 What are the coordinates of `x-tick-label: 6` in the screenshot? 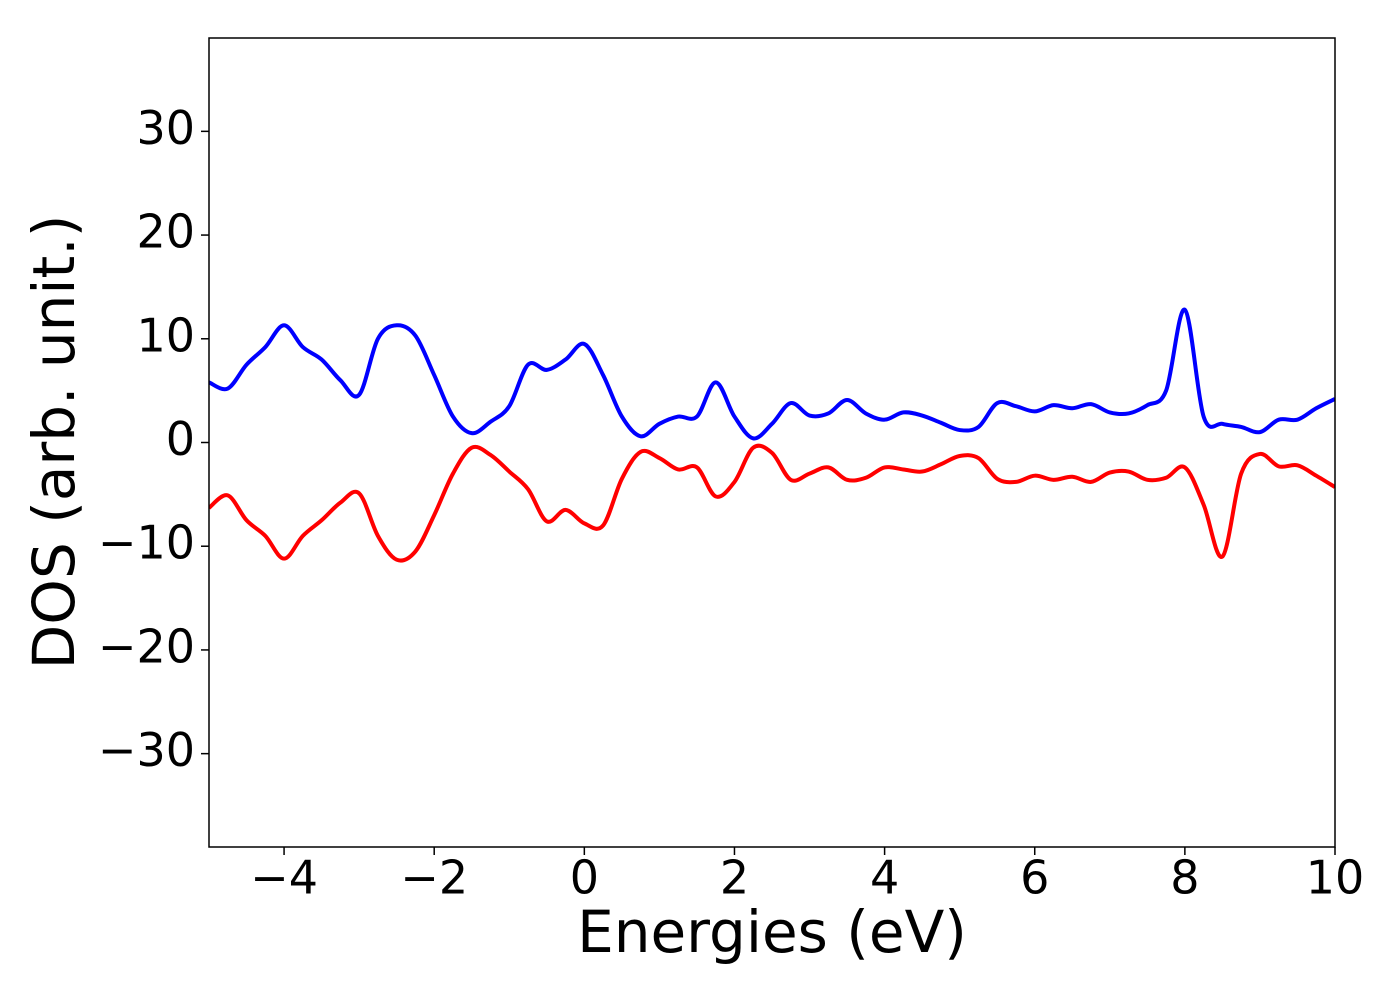 It's located at (1034, 878).